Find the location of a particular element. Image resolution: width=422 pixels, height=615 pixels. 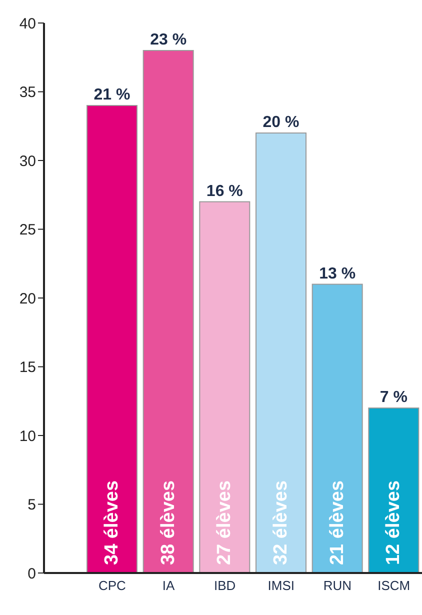

y-tick-label: 30 is located at coordinates (27, 161).